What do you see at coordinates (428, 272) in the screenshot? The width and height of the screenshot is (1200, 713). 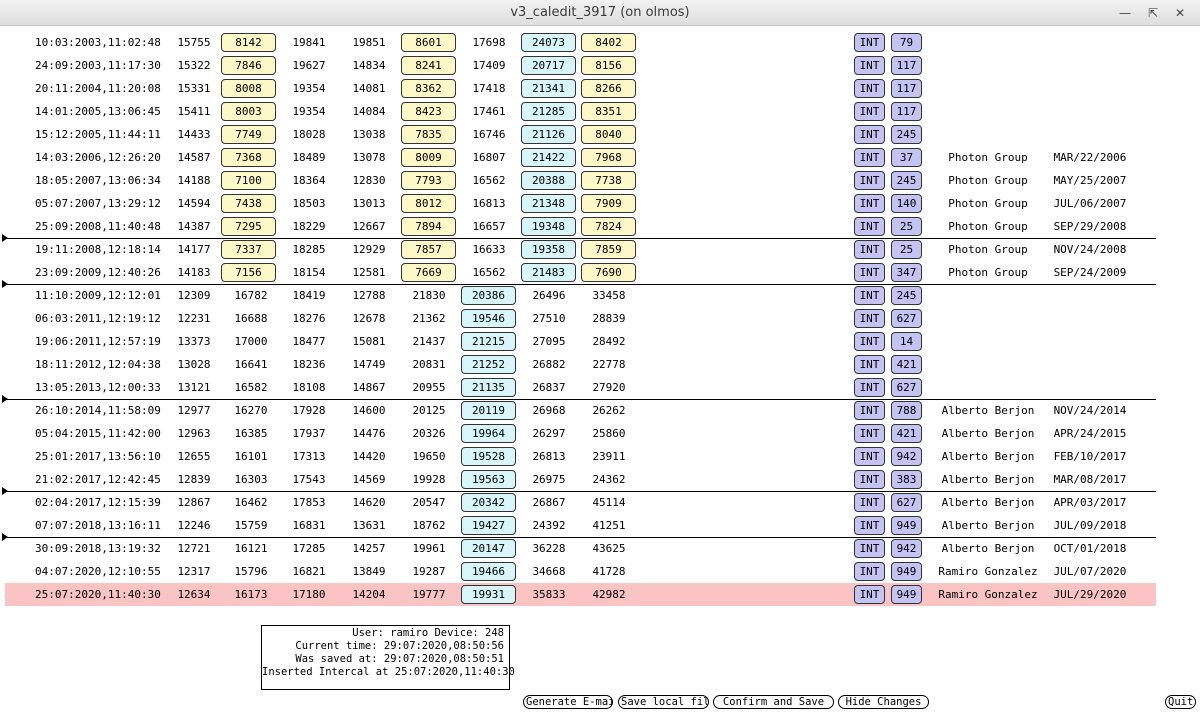 I see `value-field: 7669` at bounding box center [428, 272].